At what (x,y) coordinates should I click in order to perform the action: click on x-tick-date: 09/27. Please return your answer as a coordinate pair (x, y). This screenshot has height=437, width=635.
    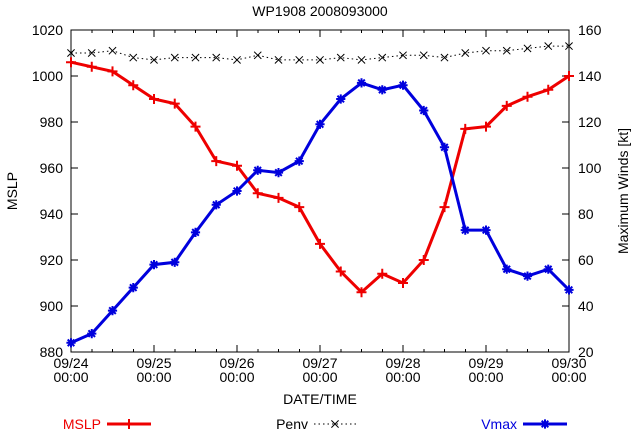
    Looking at the image, I should click on (319, 363).